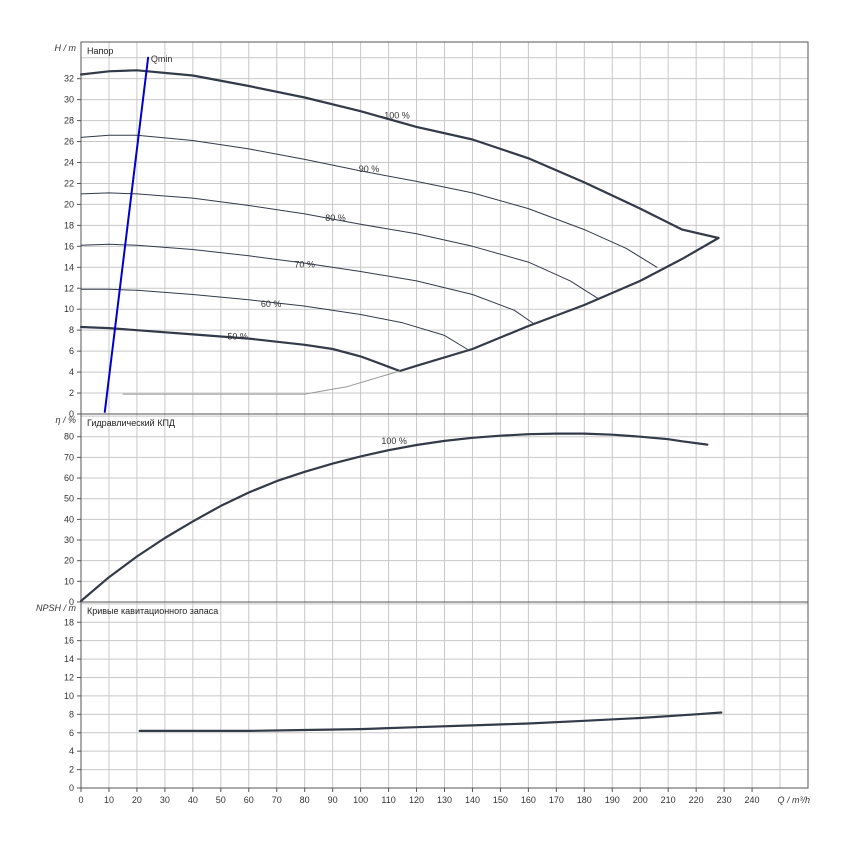  Describe the element at coordinates (307, 284) in the screenshot. I see `series-line-series-70-pct` at that location.